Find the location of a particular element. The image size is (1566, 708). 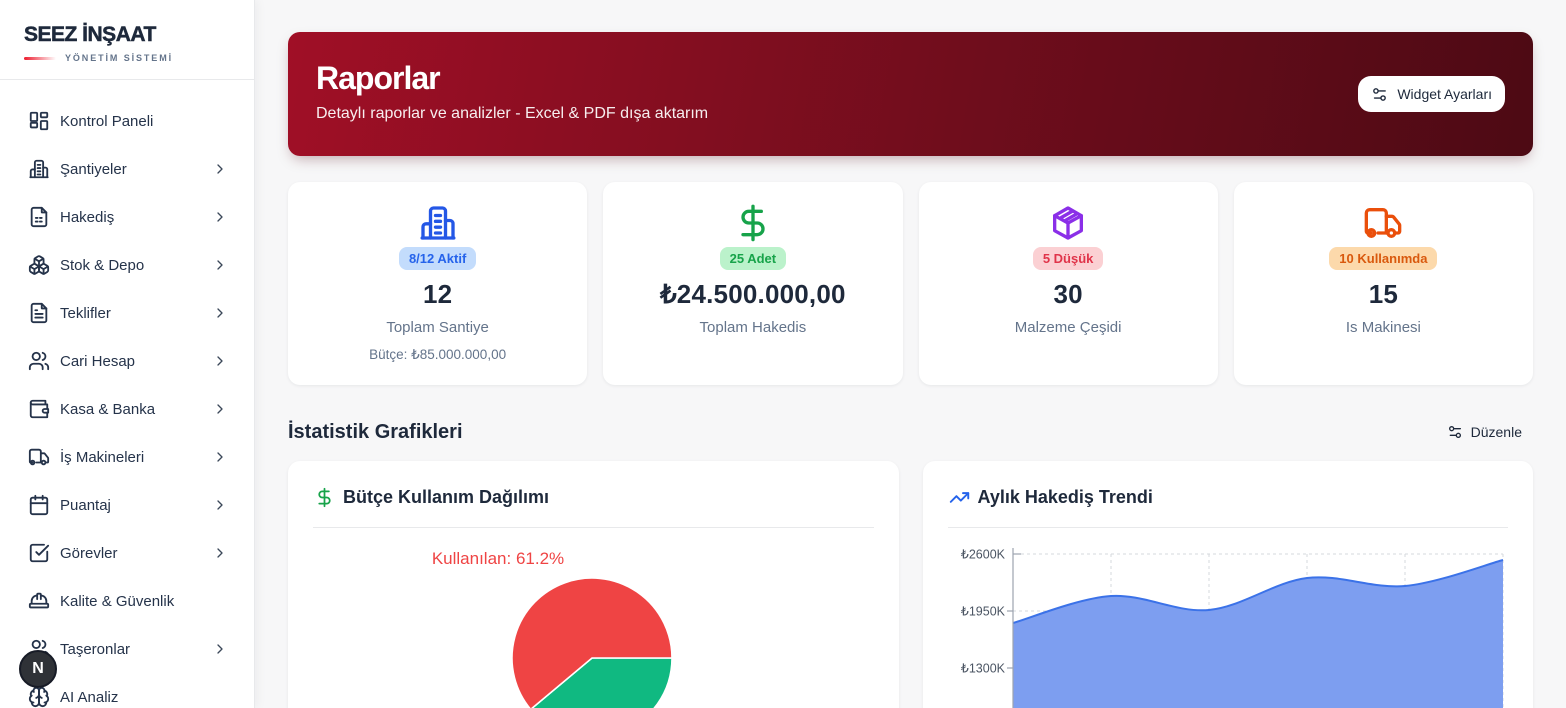

svg-text: ₺2600K is located at coordinates (982, 555).